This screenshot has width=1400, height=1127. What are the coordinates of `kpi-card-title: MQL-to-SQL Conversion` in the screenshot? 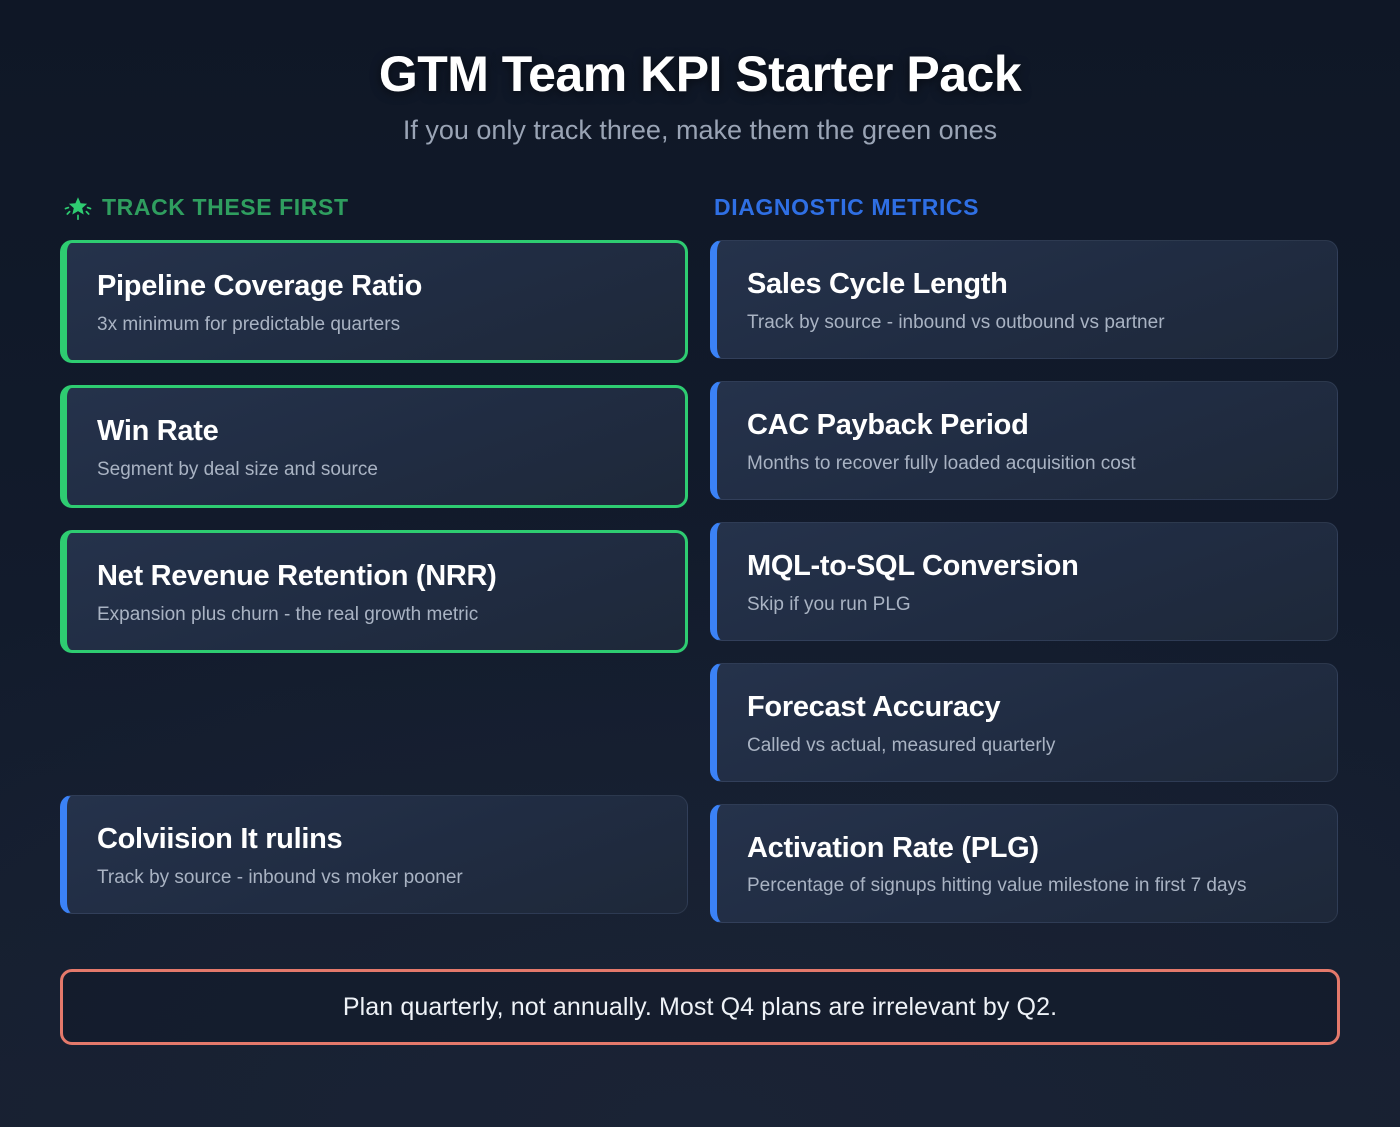 It's located at (913, 566).